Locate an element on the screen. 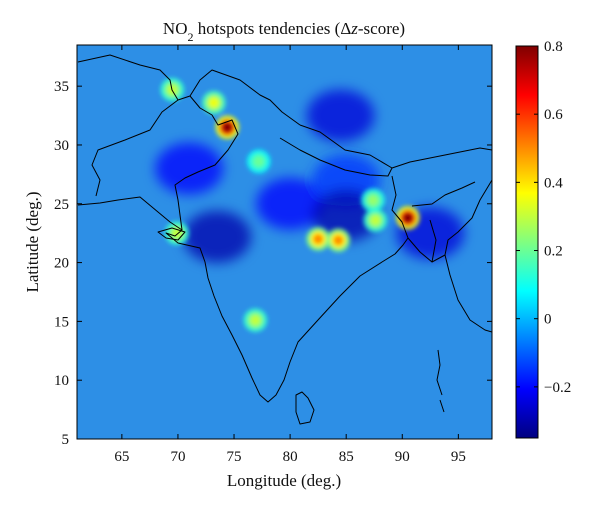  border-pakistan is located at coordinates (165, 163).